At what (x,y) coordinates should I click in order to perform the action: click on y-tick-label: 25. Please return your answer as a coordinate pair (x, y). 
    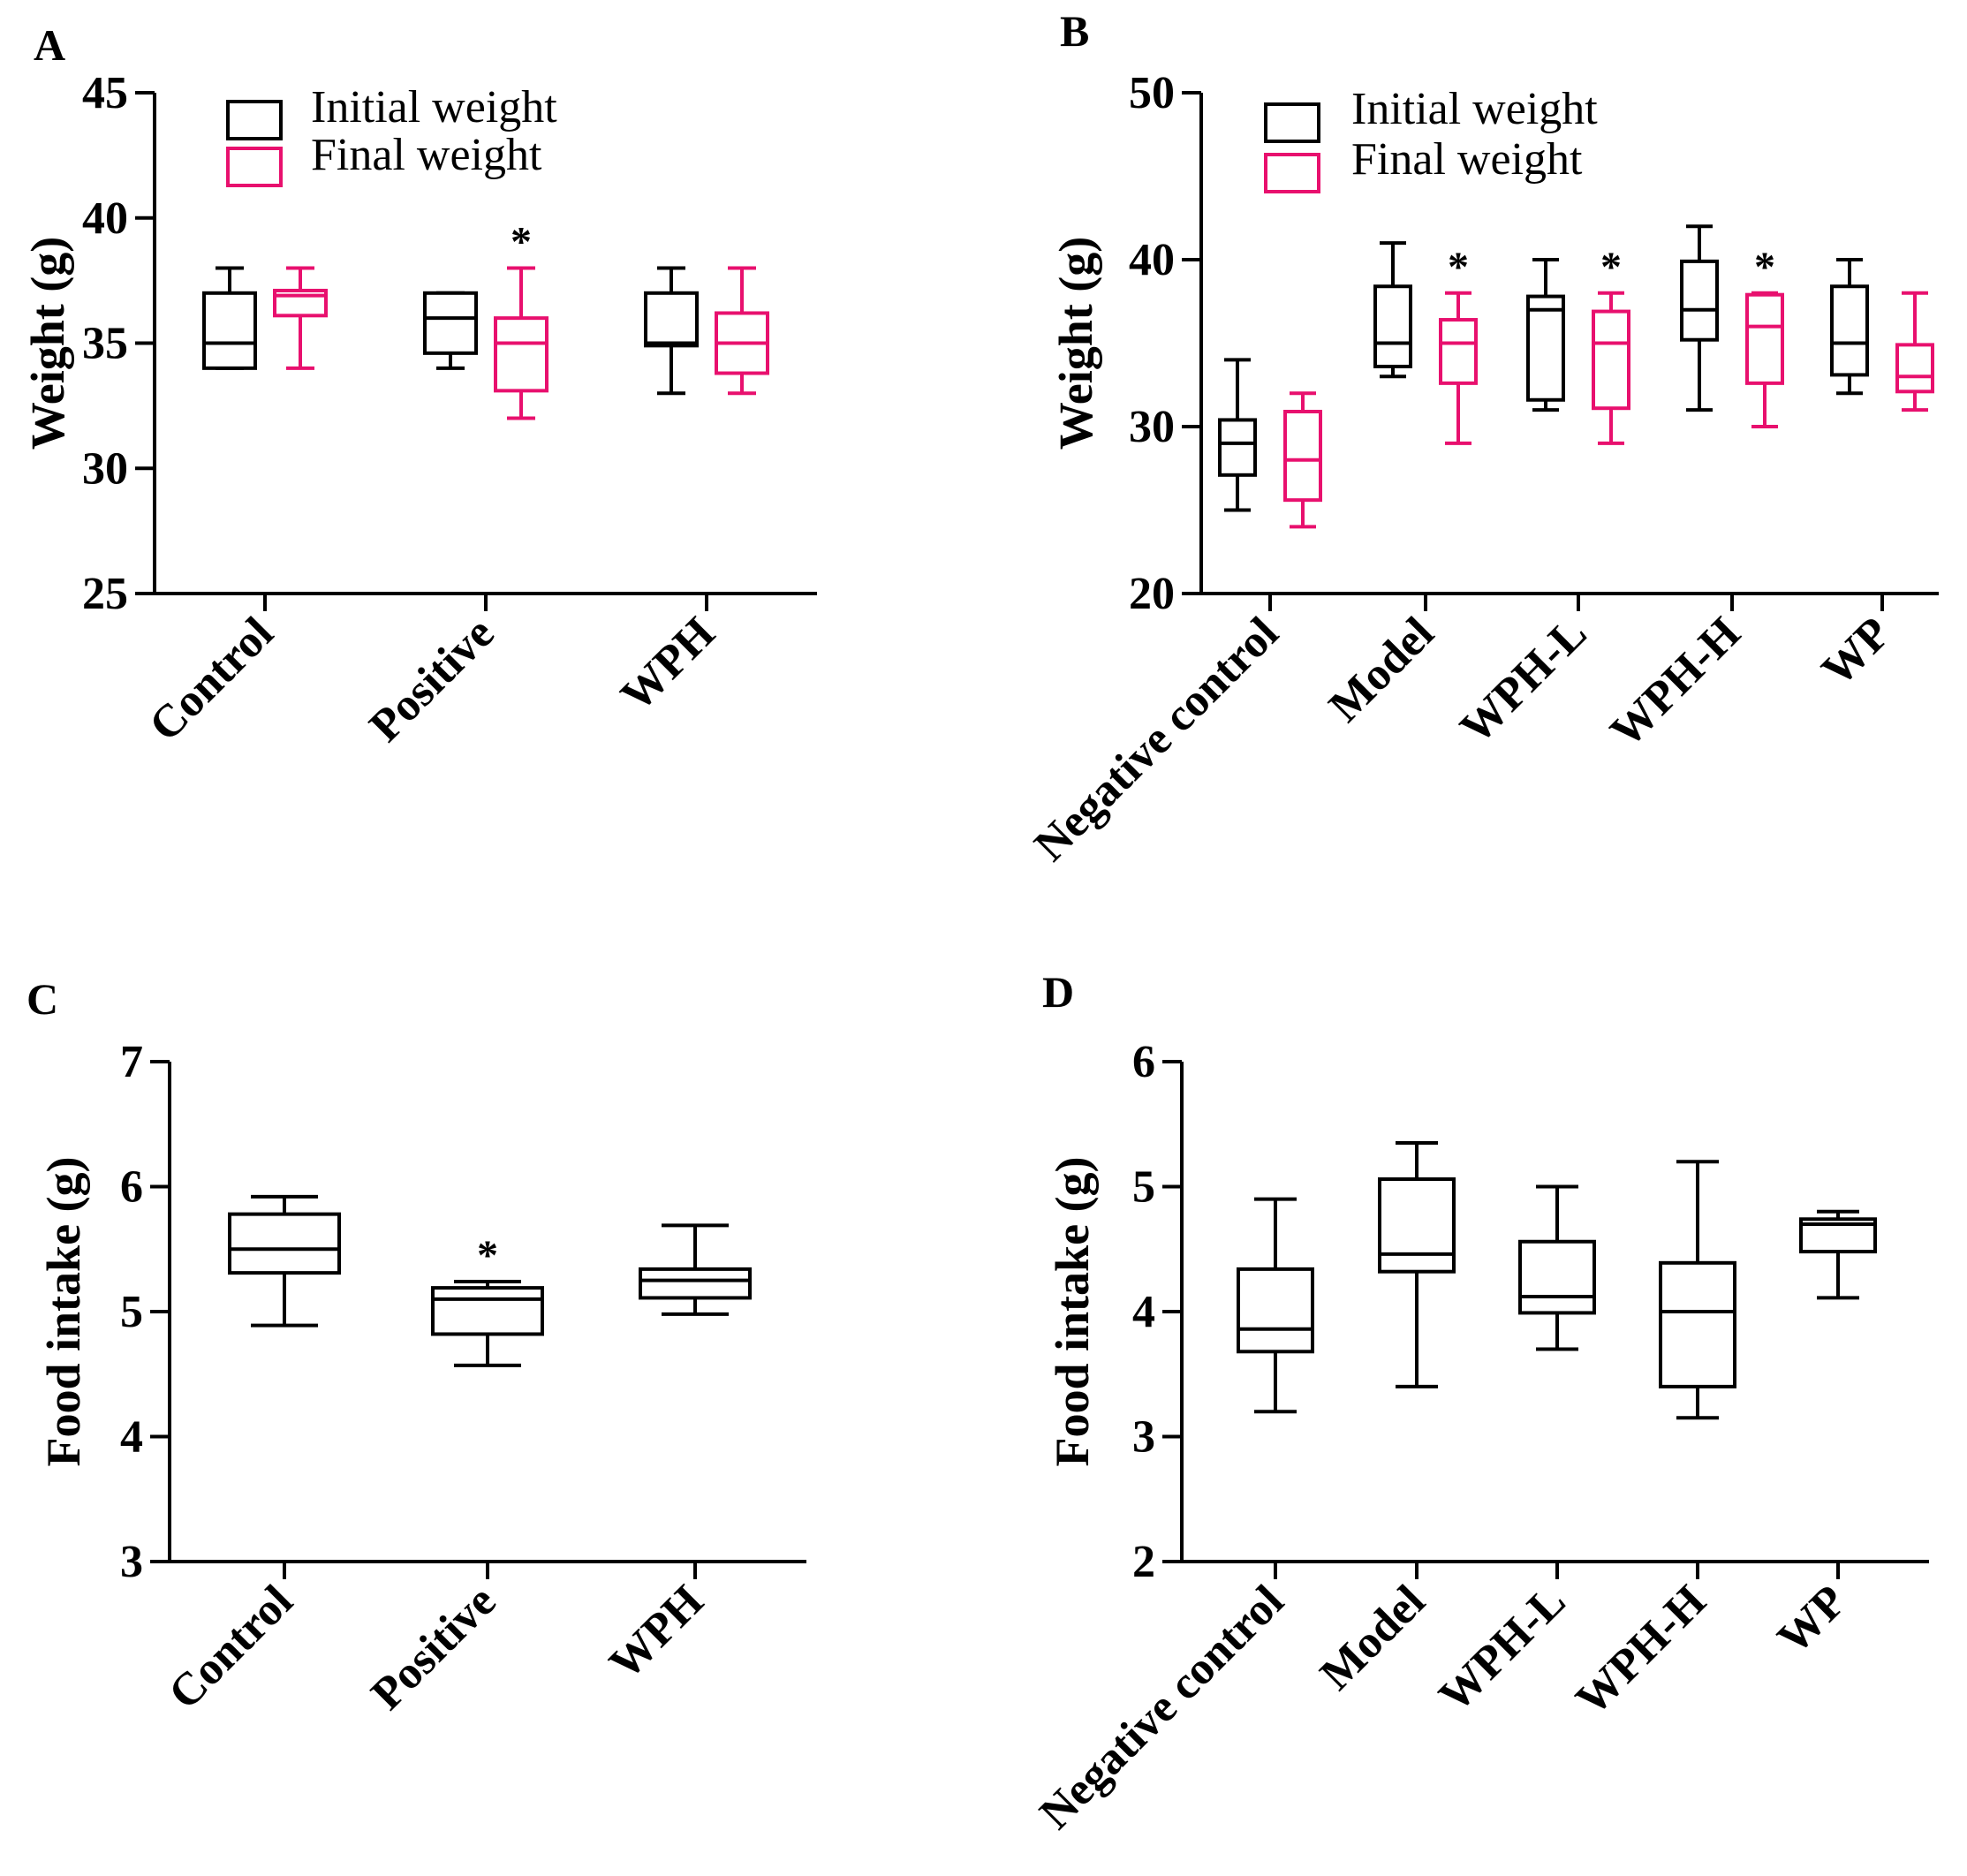
    Looking at the image, I should click on (105, 594).